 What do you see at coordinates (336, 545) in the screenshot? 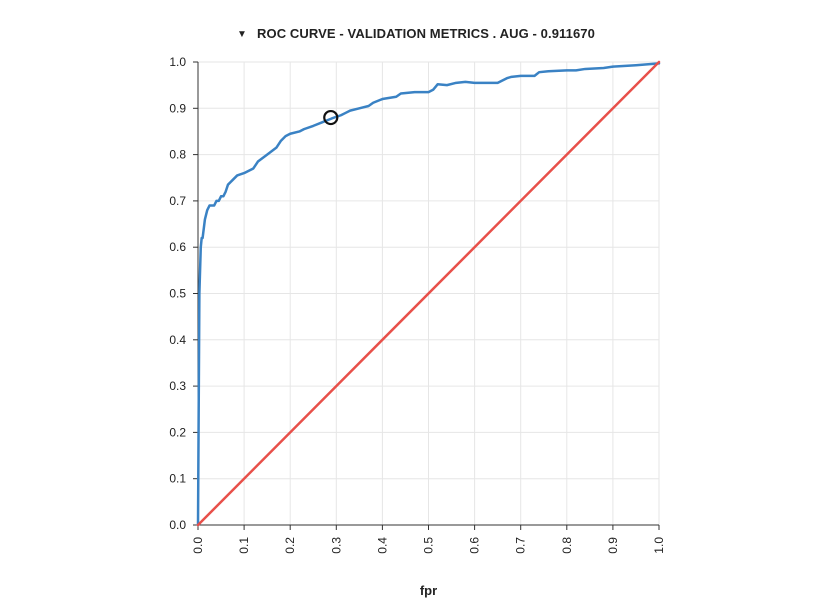
I see `x-tick-label: 0.3` at bounding box center [336, 545].